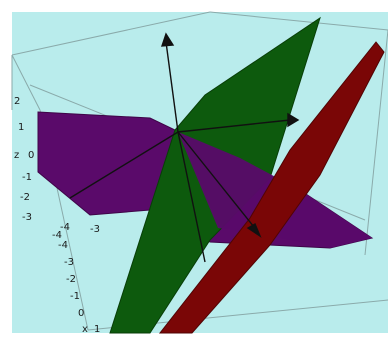  Describe the element at coordinates (293, 120) in the screenshot. I see `arrow-right-head` at that location.